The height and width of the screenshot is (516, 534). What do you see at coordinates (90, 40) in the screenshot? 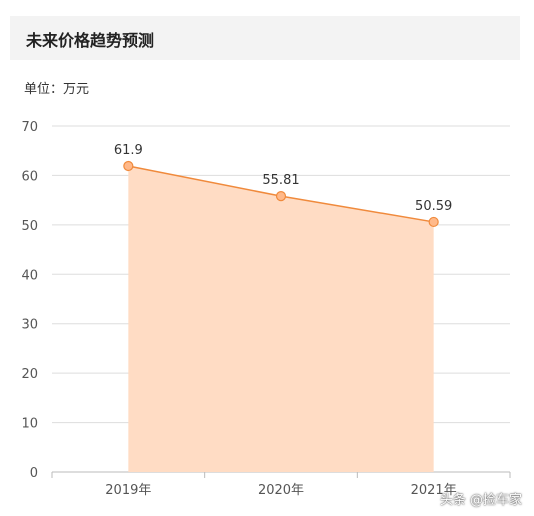
I see `chart-title: 未来价格趋势预测` at bounding box center [90, 40].